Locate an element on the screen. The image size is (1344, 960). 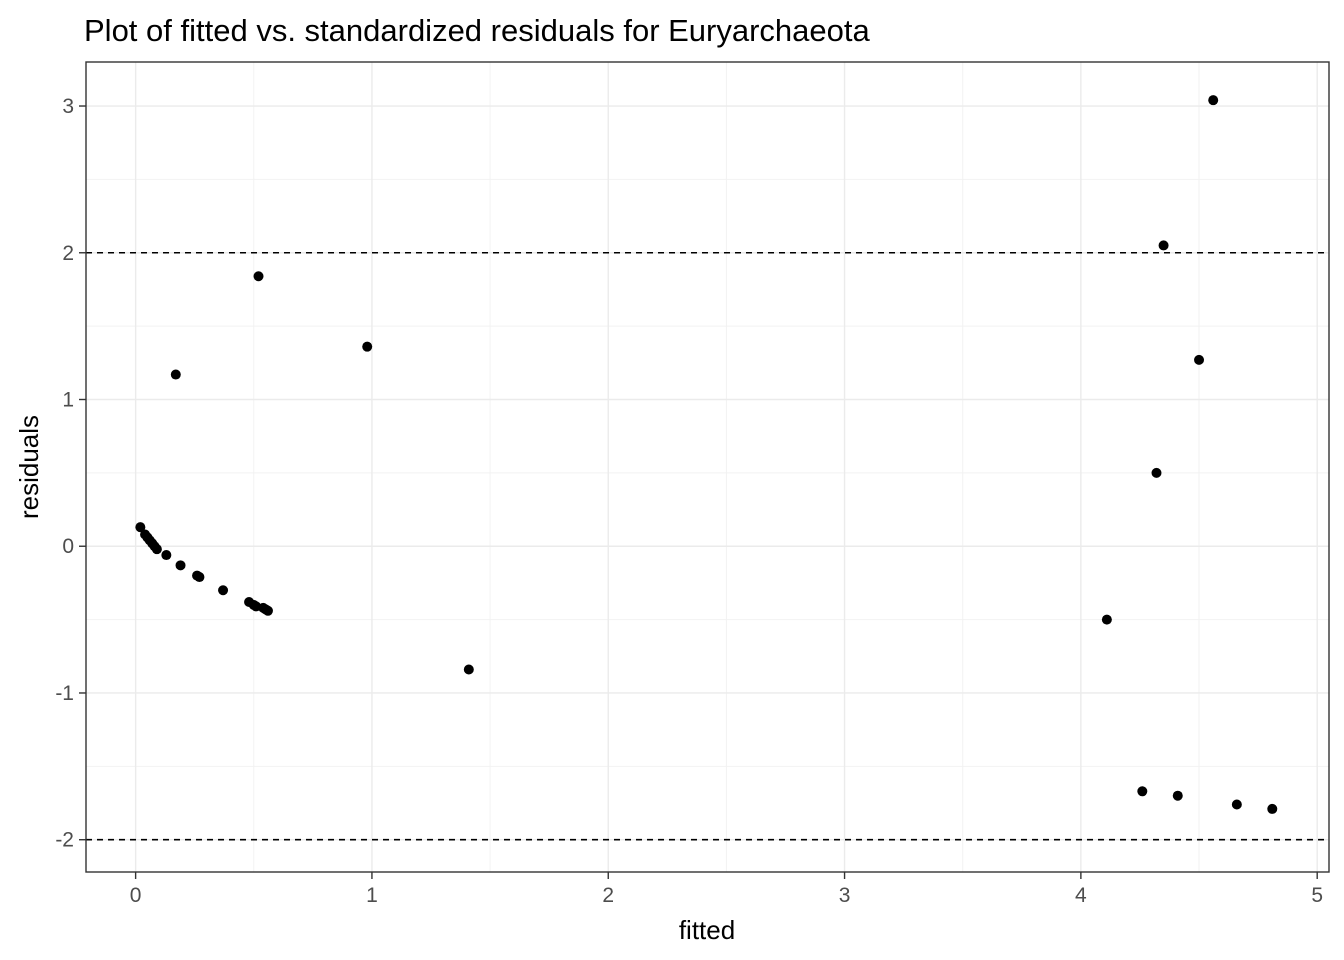
x-axis: 0 1 2 3 4 5 is located at coordinates (726, 889).